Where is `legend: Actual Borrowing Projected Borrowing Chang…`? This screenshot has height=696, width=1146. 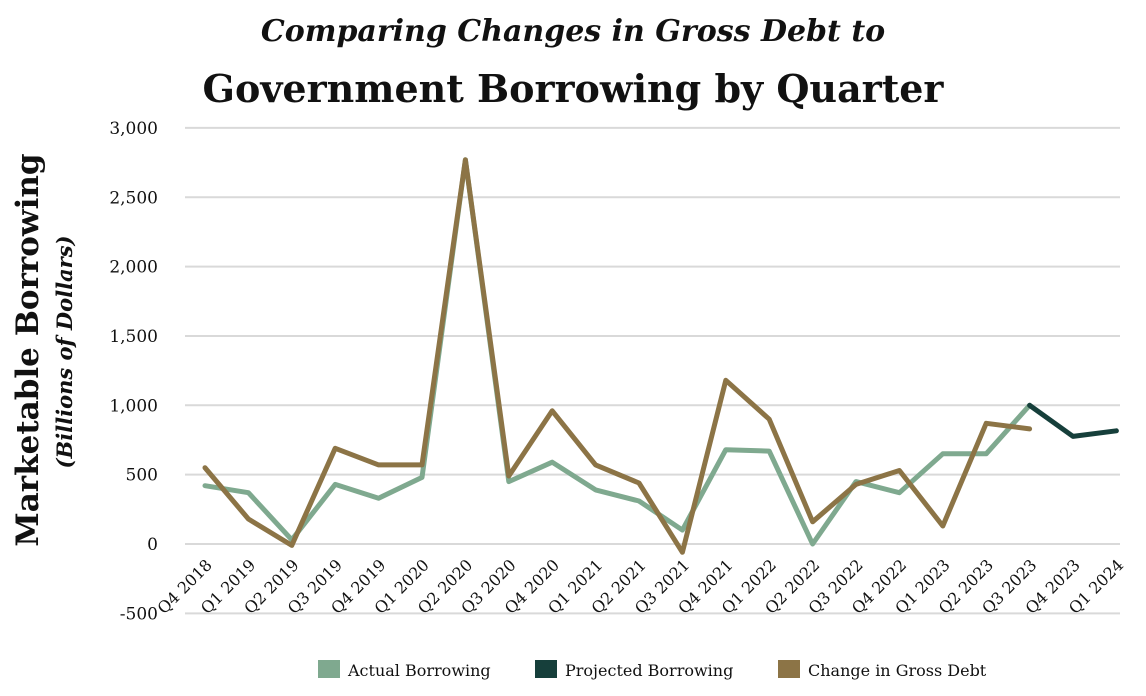 legend: Actual Borrowing Projected Borrowing Chang… is located at coordinates (652, 670).